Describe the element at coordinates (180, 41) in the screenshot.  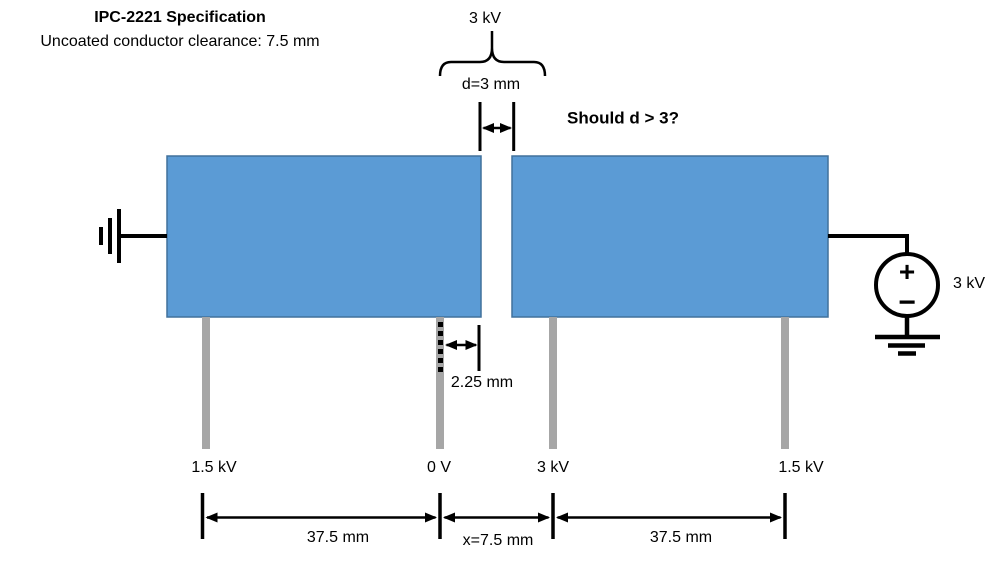
I see `page-subtitle: Uncoated conductor clearance: 7.5 mm` at that location.